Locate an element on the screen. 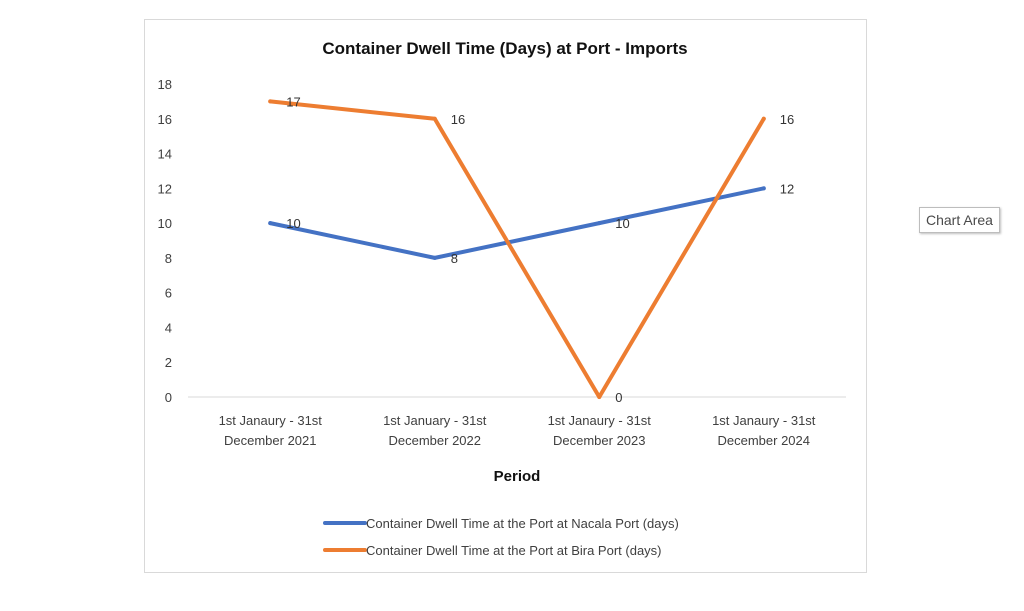  y-tick-label: 10 is located at coordinates (165, 223).